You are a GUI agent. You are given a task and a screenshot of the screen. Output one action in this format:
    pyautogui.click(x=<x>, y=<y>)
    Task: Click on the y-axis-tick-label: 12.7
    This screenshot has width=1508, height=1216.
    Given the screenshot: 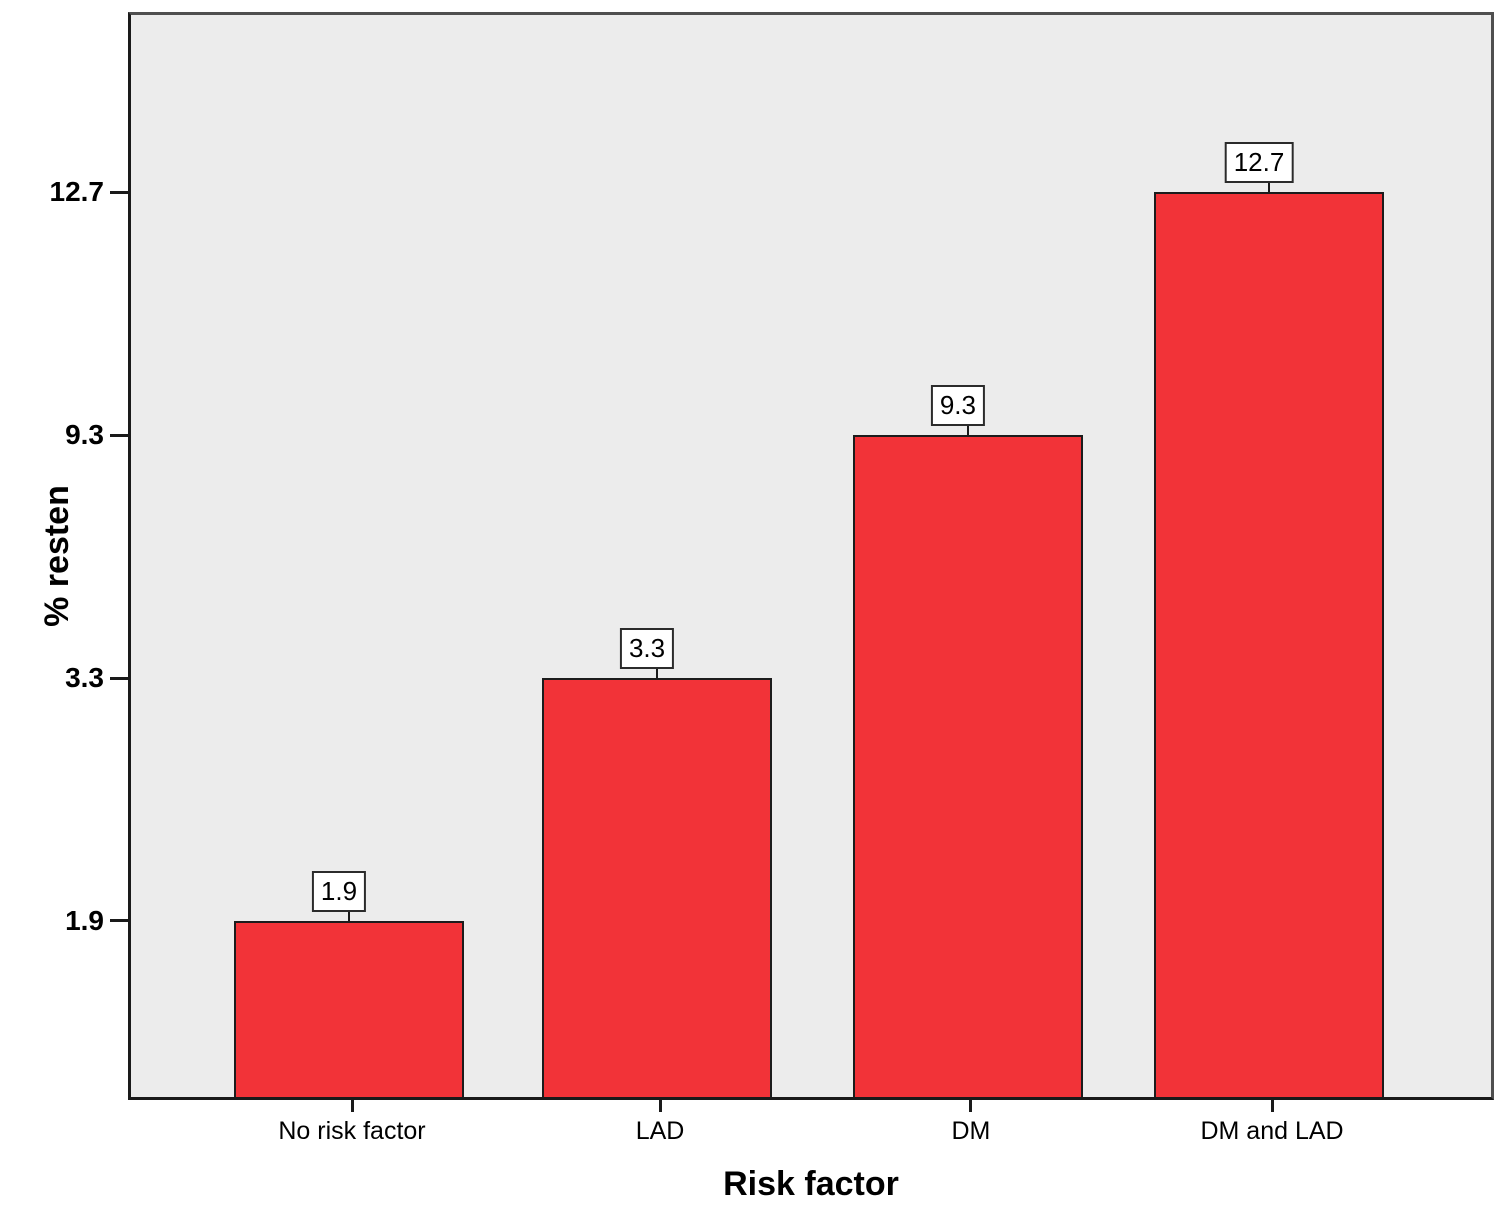 What is the action you would take?
    pyautogui.click(x=77, y=191)
    